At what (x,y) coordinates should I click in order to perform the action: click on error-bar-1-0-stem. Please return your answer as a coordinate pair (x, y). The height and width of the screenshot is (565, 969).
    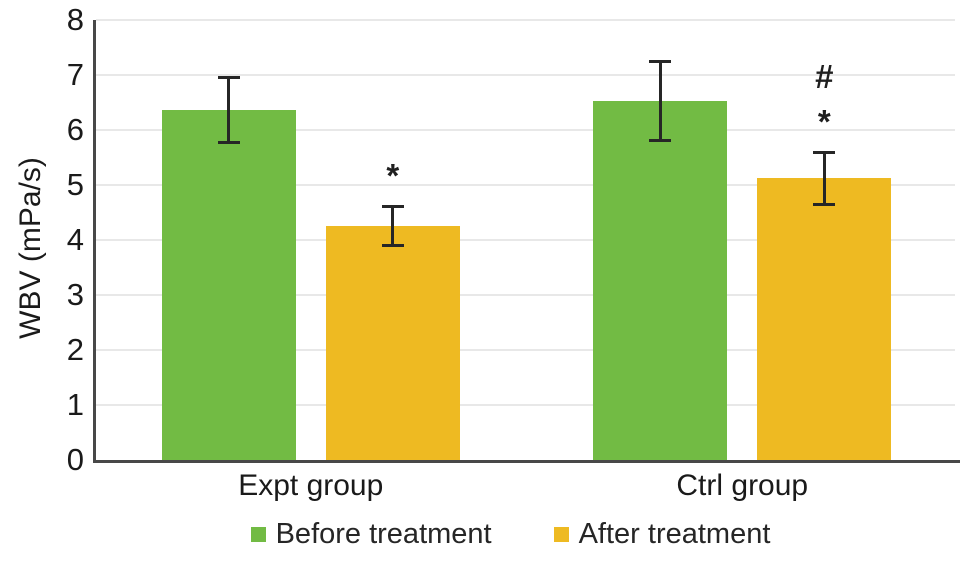
    Looking at the image, I should click on (660, 100).